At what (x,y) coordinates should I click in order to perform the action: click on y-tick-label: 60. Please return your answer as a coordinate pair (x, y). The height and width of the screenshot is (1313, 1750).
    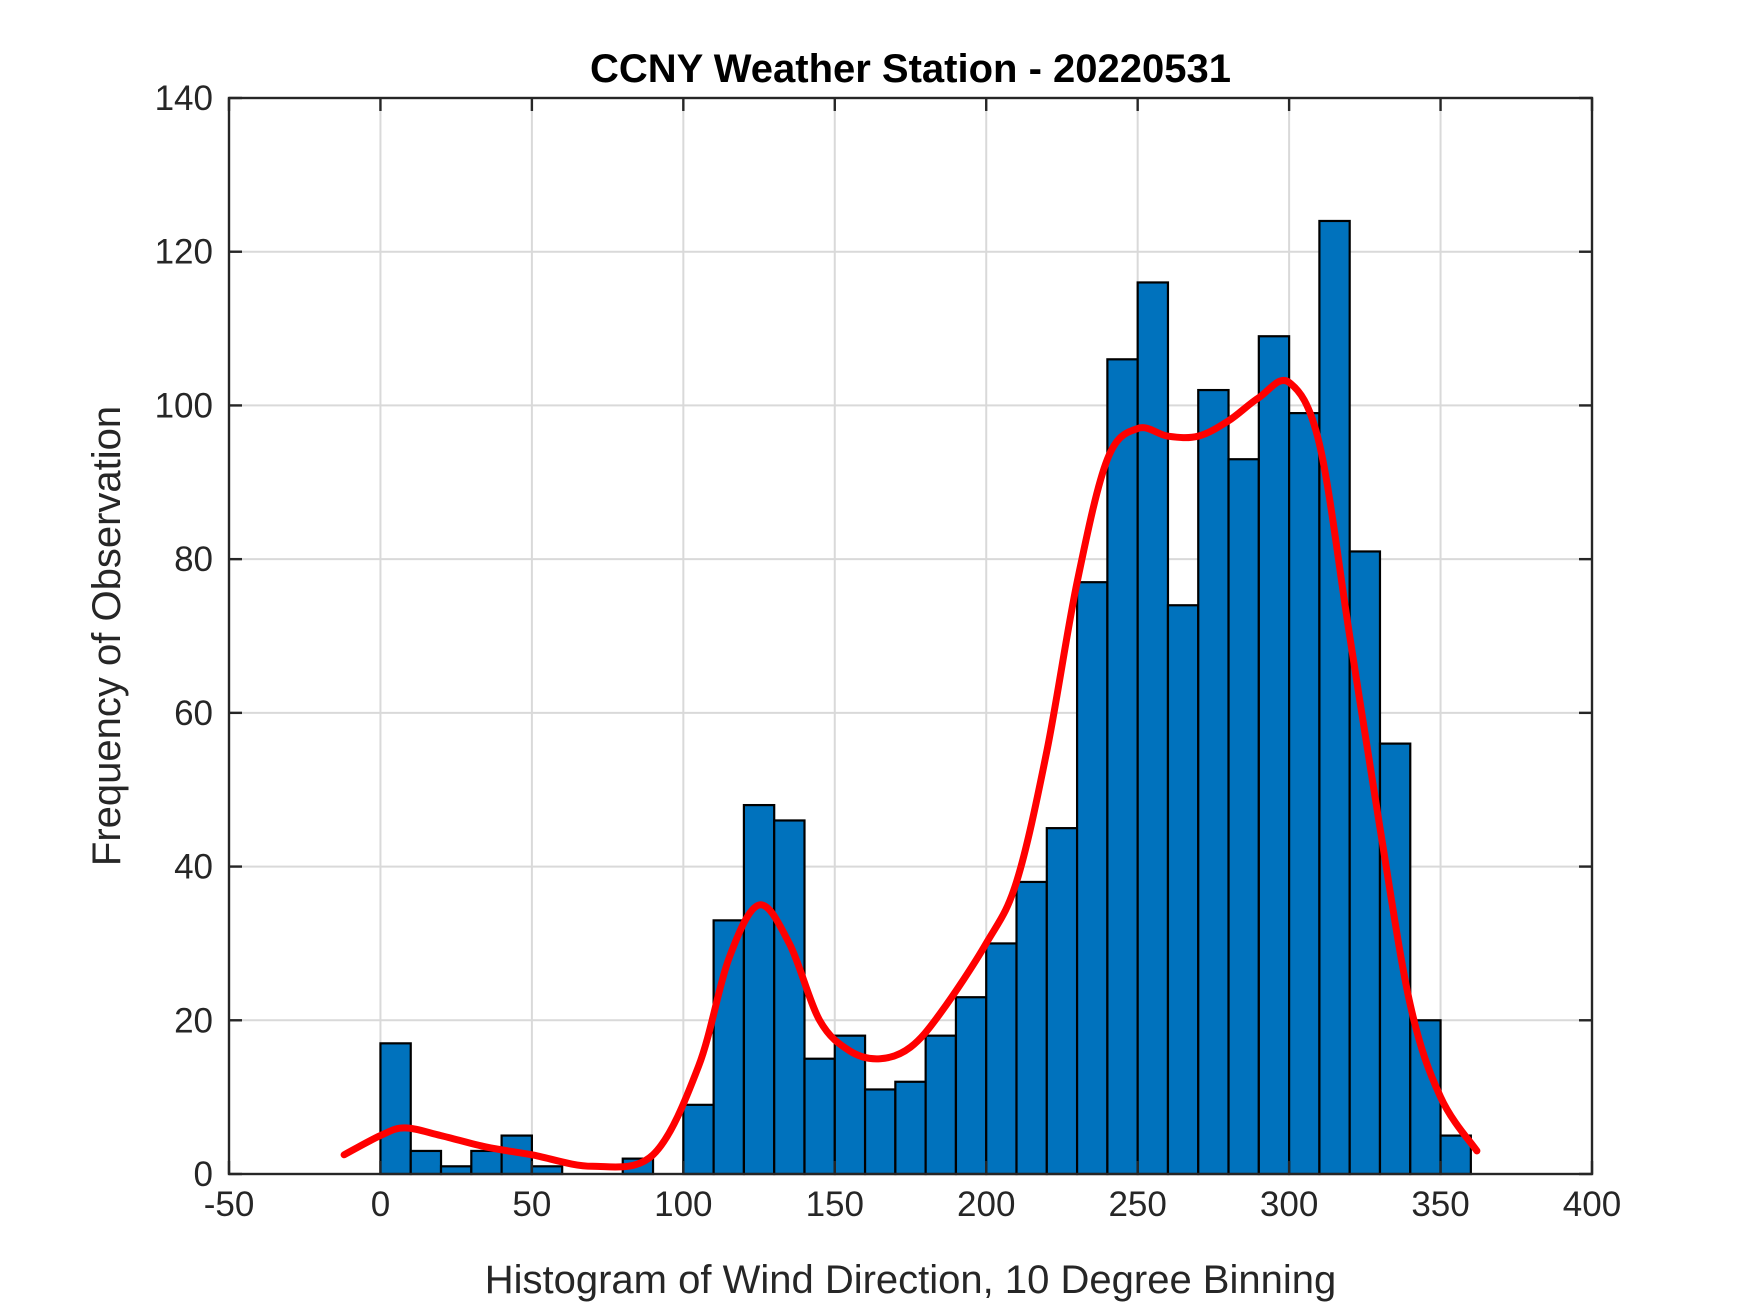
    Looking at the image, I should click on (193, 713).